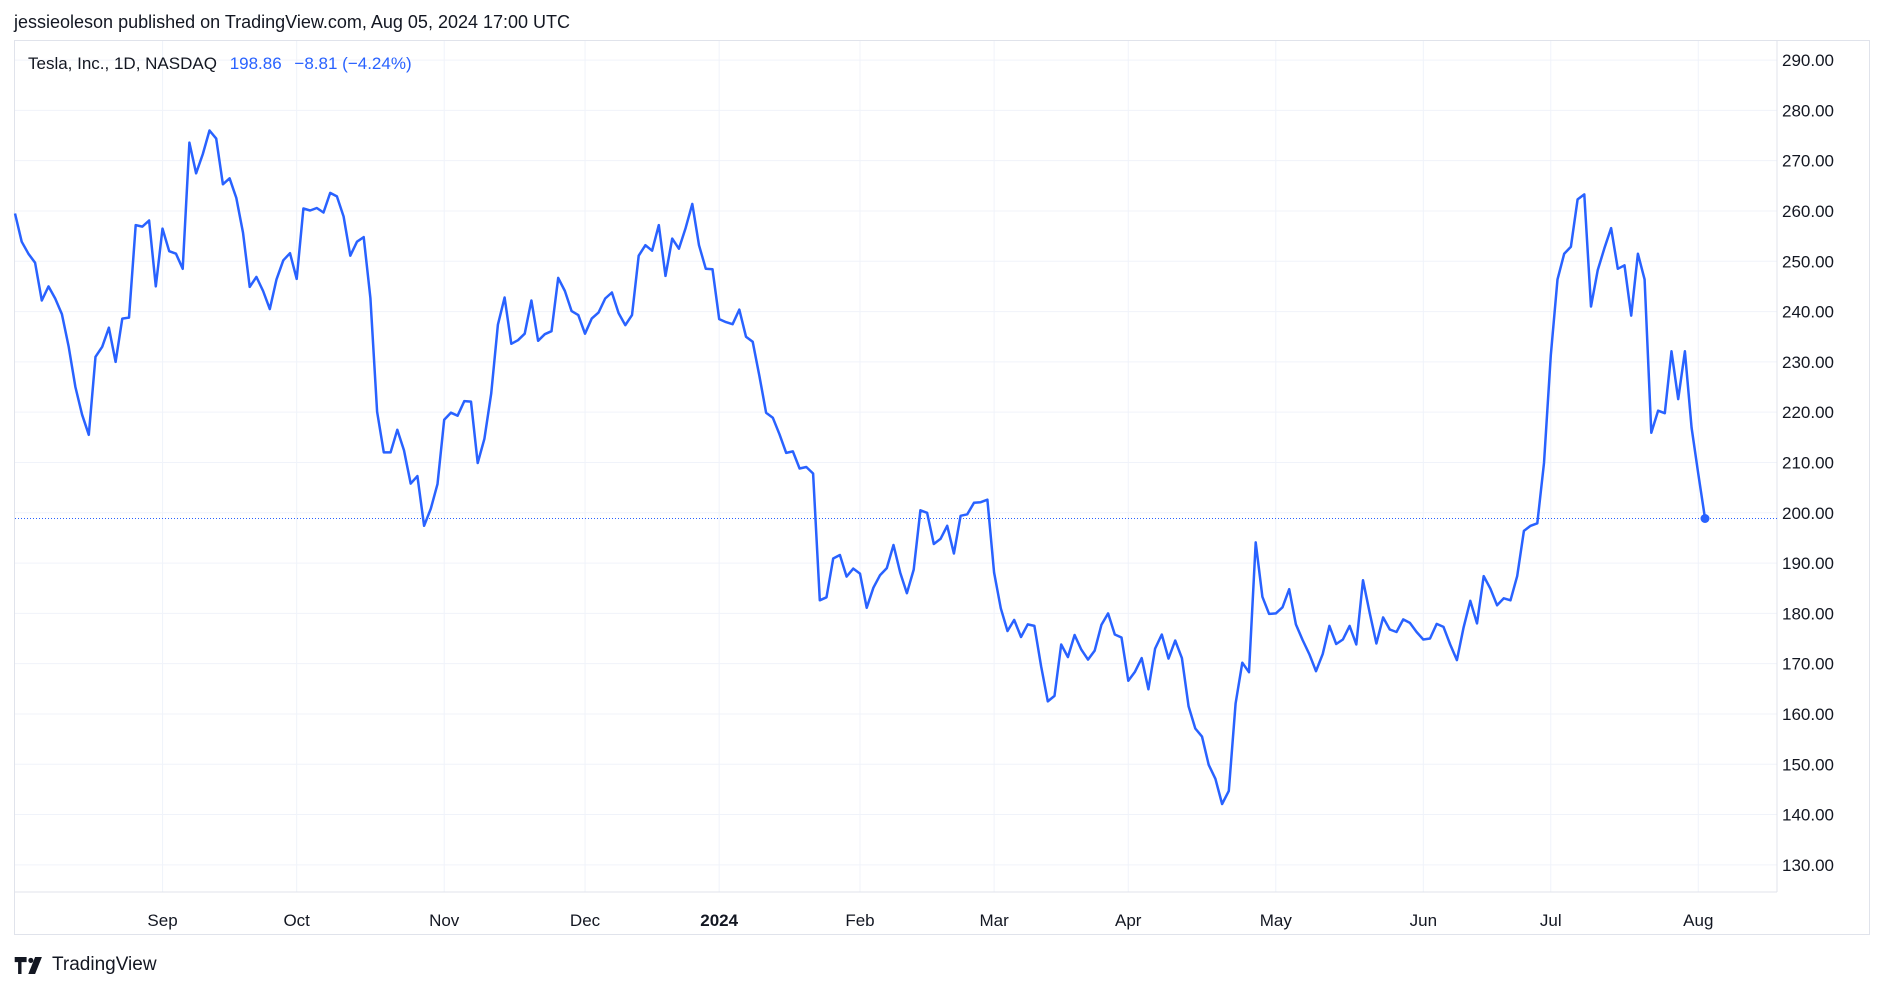 The height and width of the screenshot is (990, 1877). I want to click on last-price-point, so click(1705, 519).